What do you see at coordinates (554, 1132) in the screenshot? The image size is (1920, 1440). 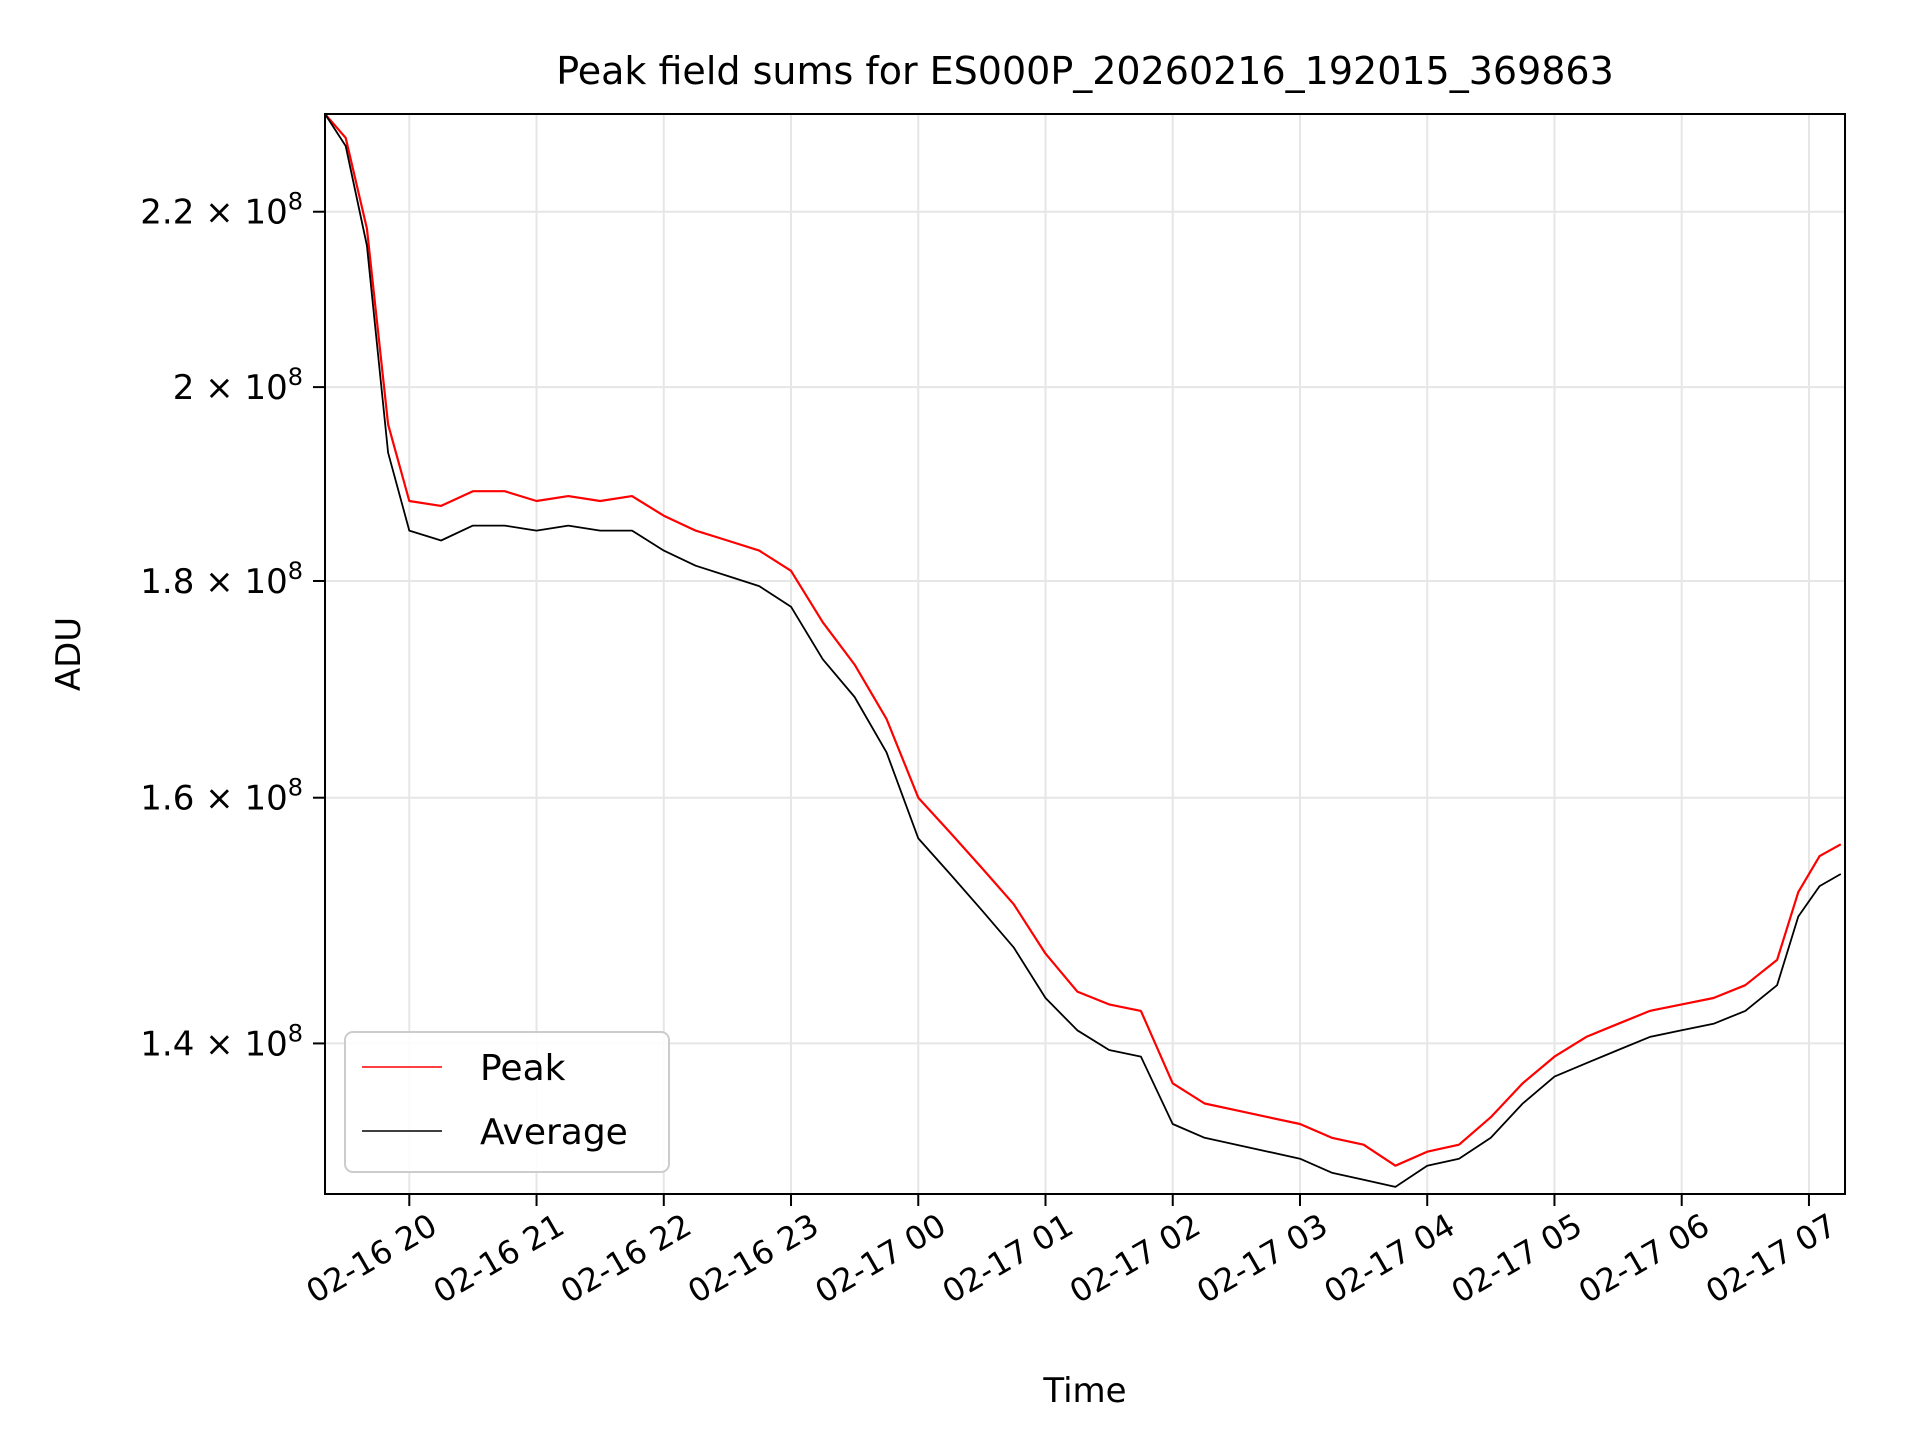 I see `legend-label-average: Average` at bounding box center [554, 1132].